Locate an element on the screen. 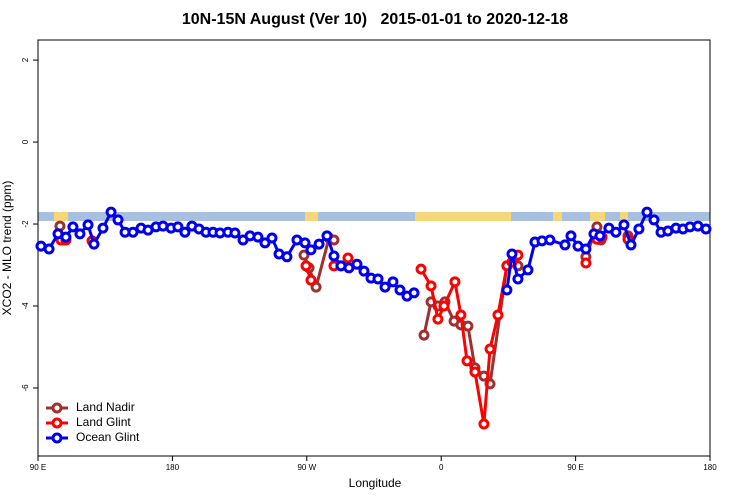 The width and height of the screenshot is (750, 500). x-tick-label: 0 is located at coordinates (441, 467).